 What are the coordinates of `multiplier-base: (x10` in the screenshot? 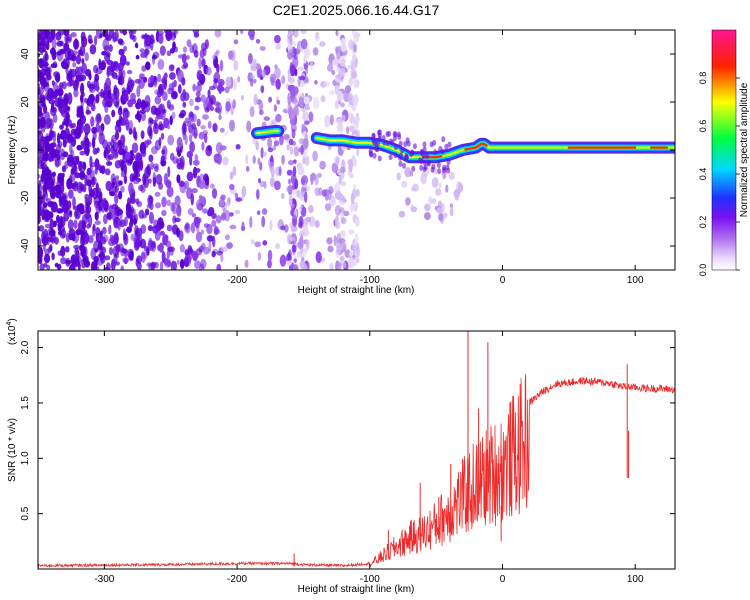 It's located at (12, 335).